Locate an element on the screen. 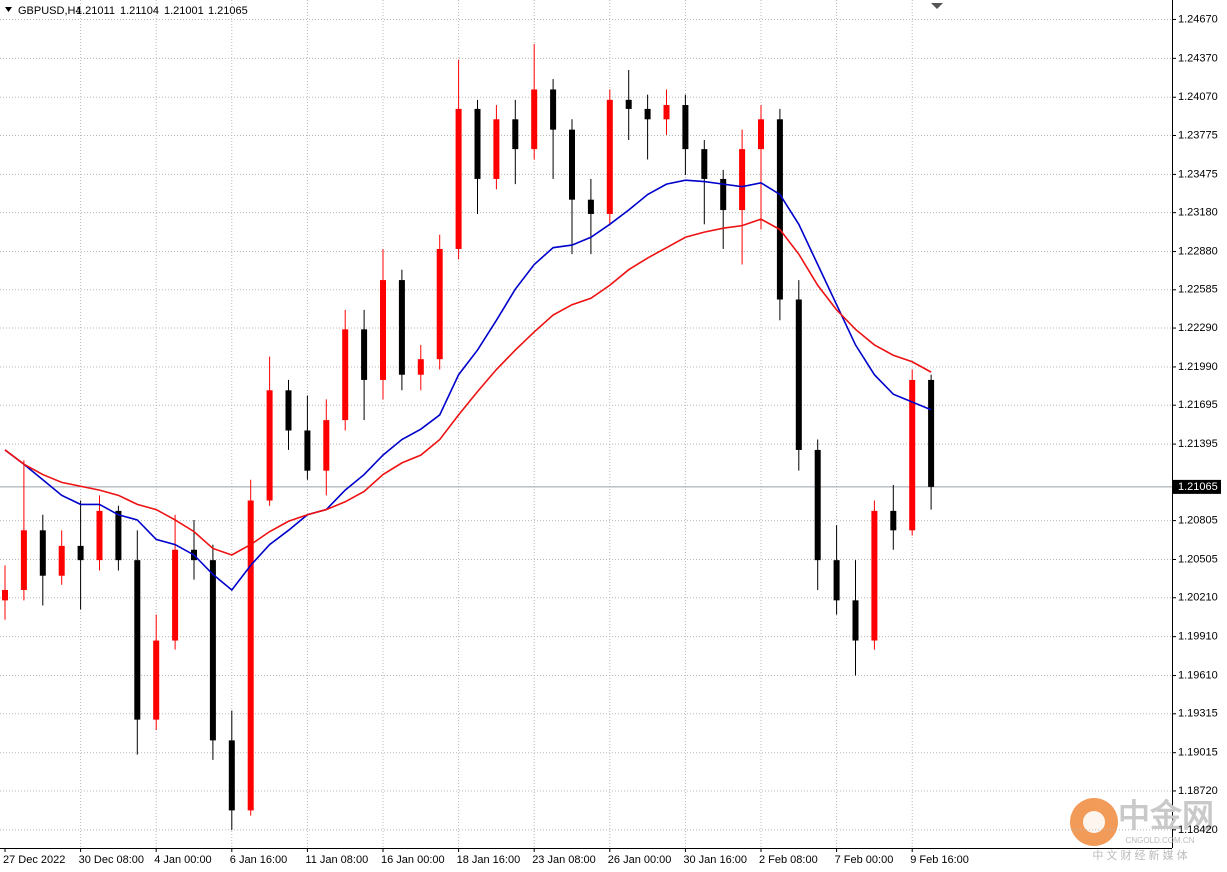 This screenshot has height=872, width=1227. y-tick-label: 1.20805 is located at coordinates (1198, 521).